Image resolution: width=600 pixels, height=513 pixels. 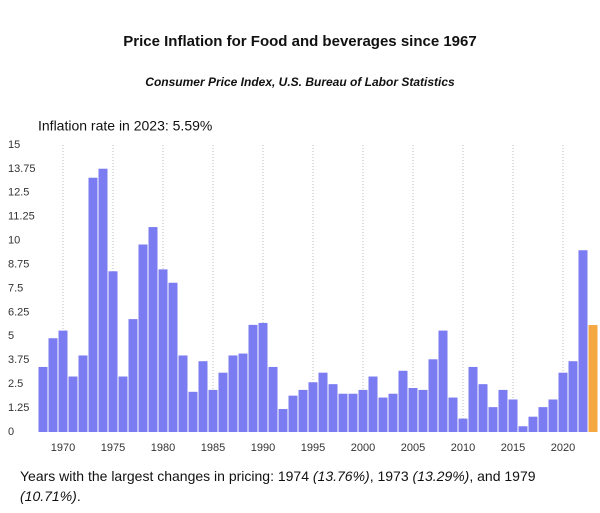 I want to click on x-tick-label: 2015, so click(x=513, y=448).